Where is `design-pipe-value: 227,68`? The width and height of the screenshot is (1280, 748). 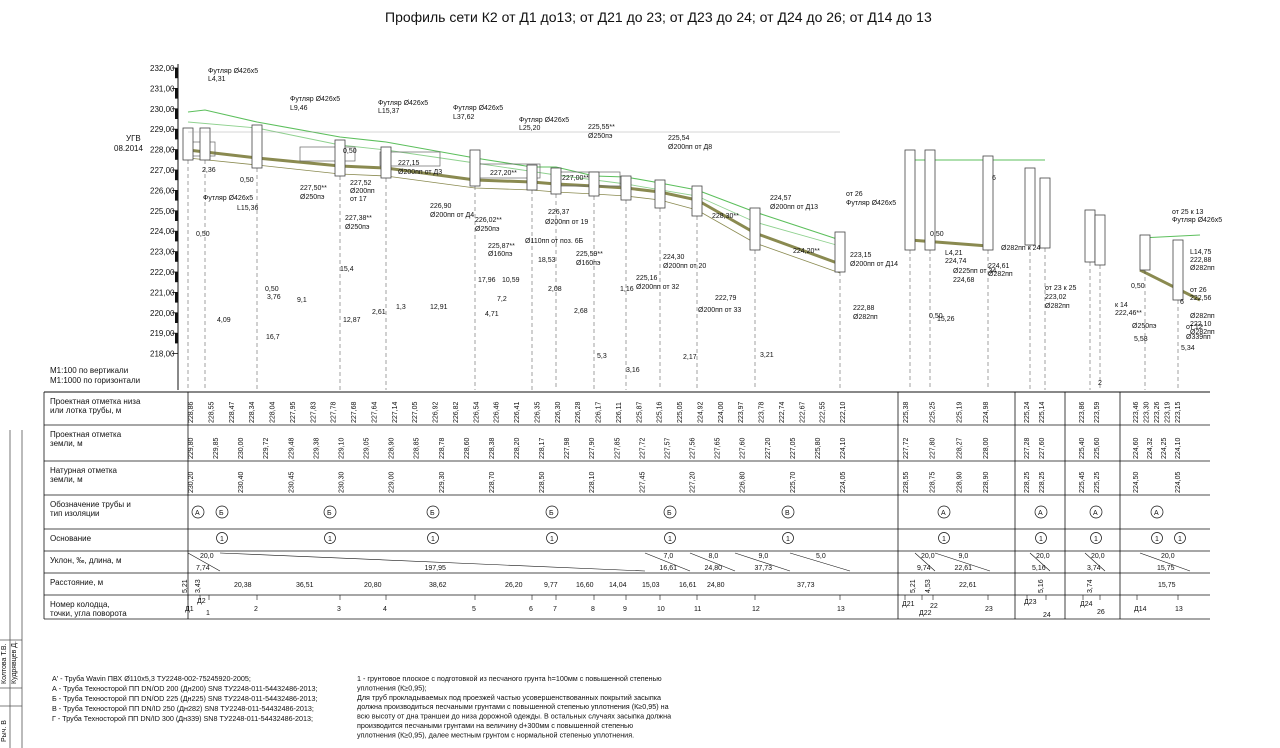 design-pipe-value: 227,68 is located at coordinates (354, 412).